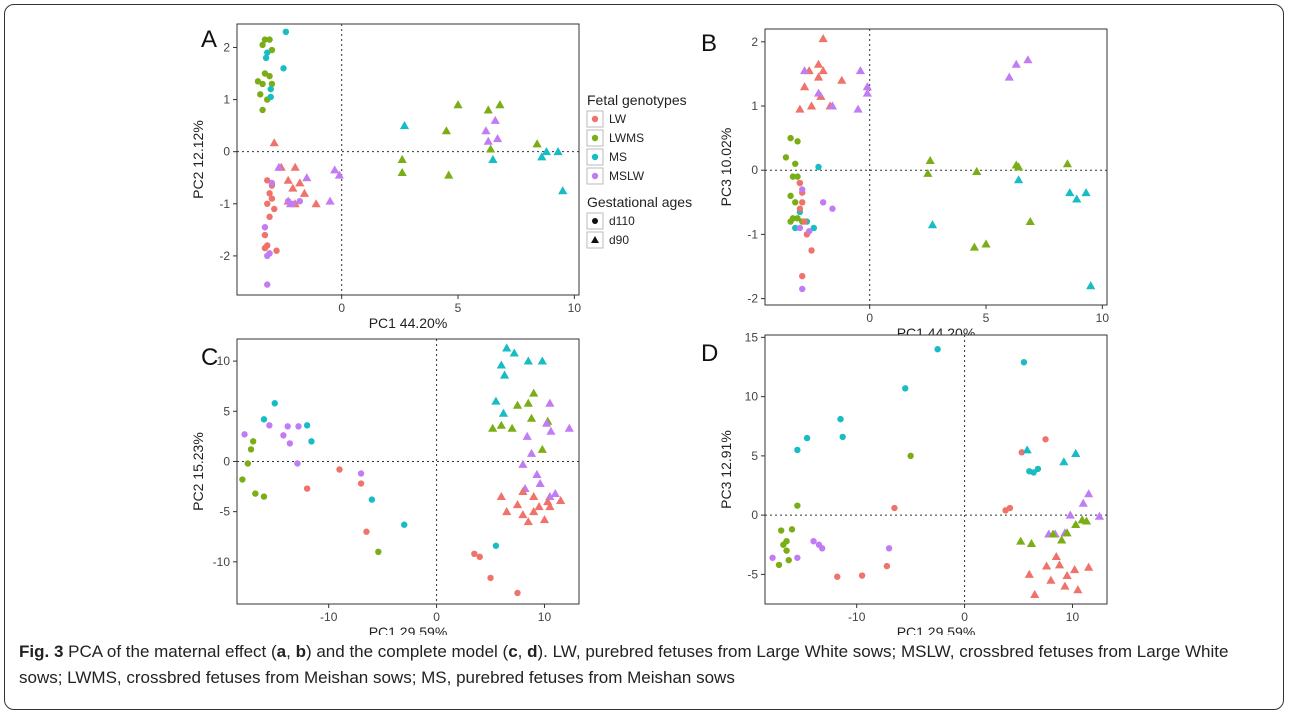  Describe the element at coordinates (618, 119) in the screenshot. I see `legend-label-lw: LW` at that location.